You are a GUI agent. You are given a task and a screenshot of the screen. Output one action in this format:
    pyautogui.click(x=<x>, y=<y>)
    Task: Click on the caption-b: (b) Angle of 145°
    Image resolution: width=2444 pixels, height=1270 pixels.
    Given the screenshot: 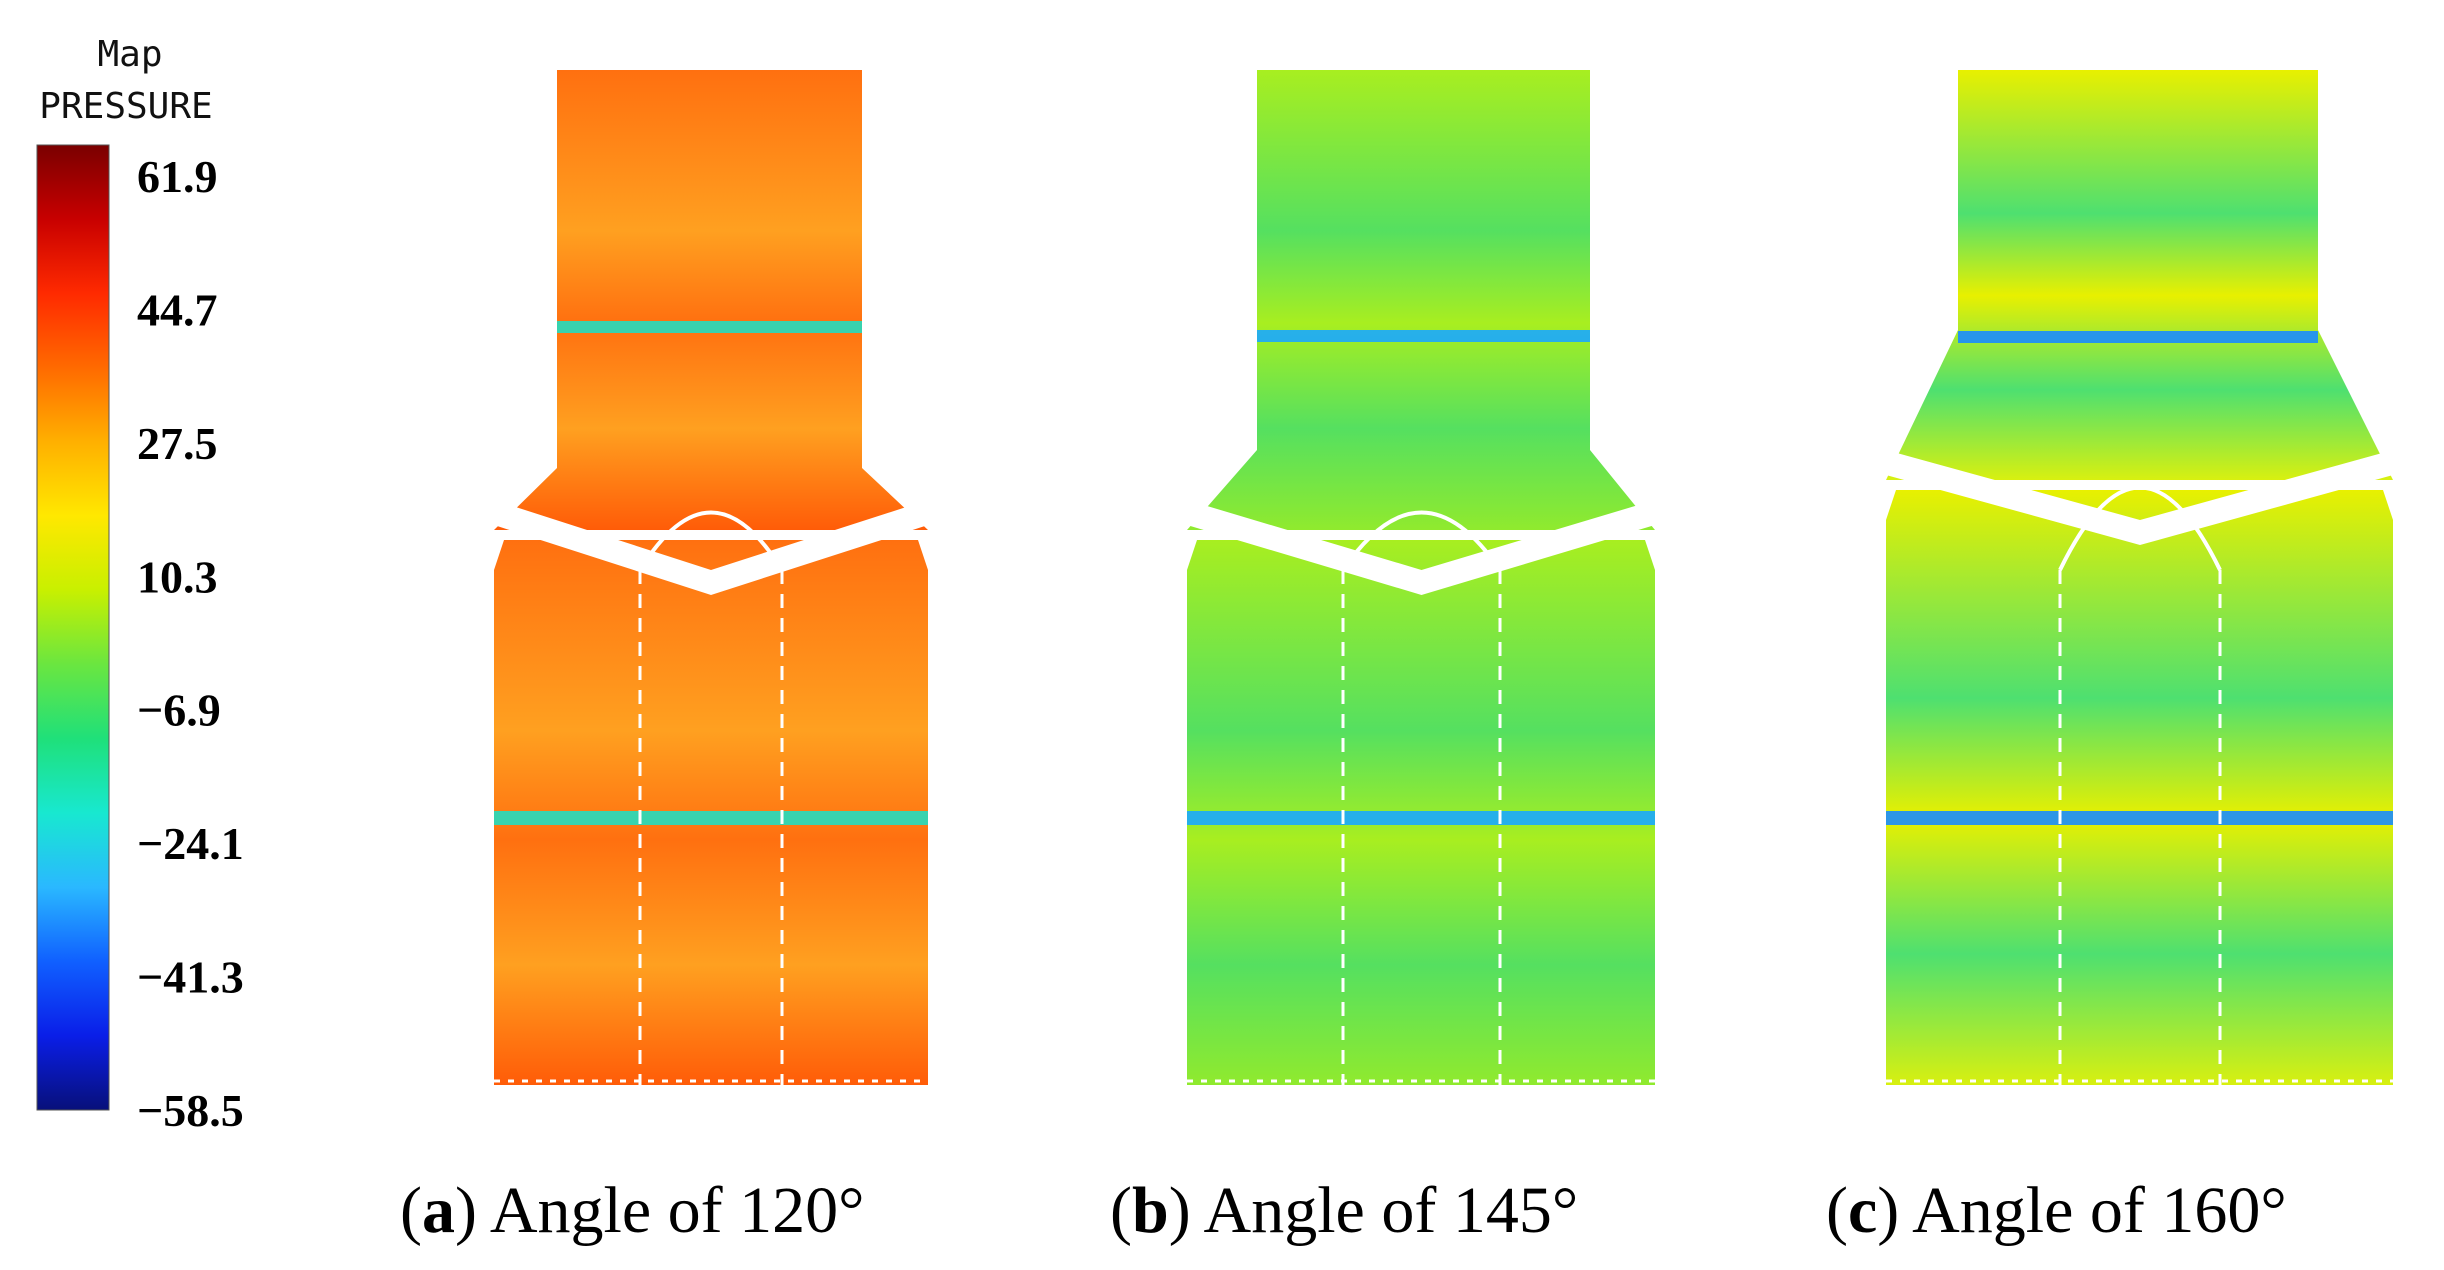 What is the action you would take?
    pyautogui.click(x=1344, y=1210)
    